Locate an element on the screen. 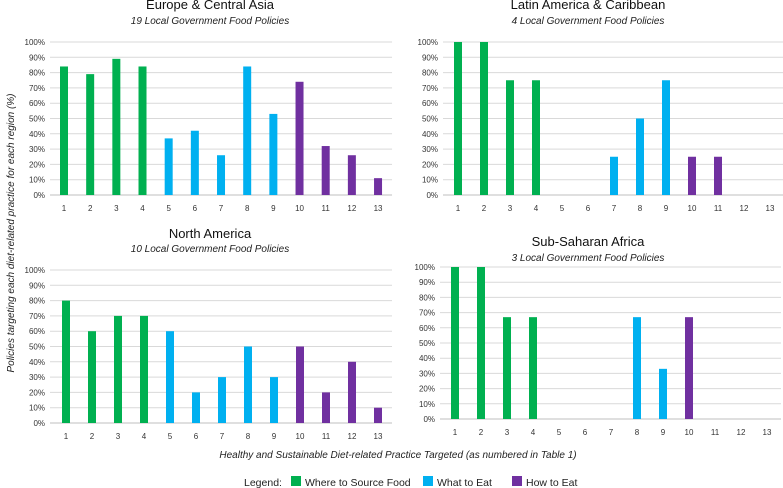 This screenshot has height=488, width=783. y-tick-label: 10% is located at coordinates (37, 408).